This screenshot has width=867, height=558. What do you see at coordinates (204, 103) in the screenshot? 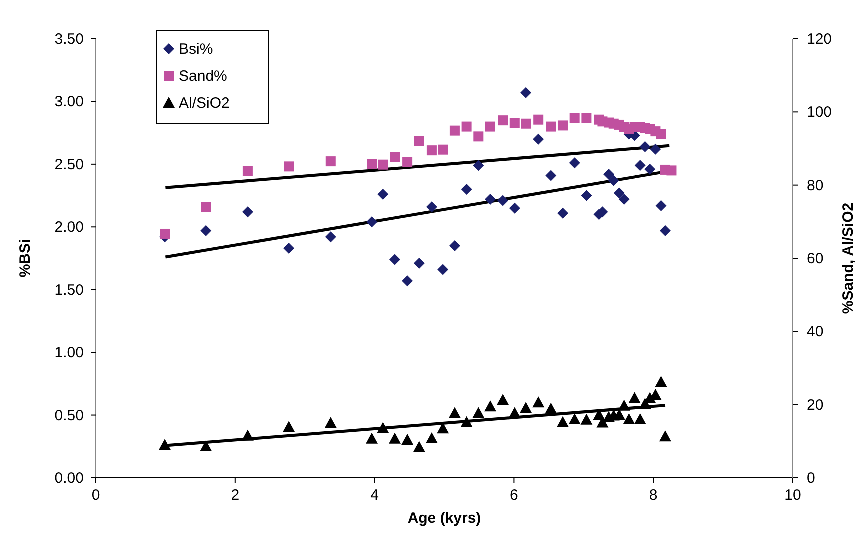
I see `legend-label: Al/SiO2` at bounding box center [204, 103].